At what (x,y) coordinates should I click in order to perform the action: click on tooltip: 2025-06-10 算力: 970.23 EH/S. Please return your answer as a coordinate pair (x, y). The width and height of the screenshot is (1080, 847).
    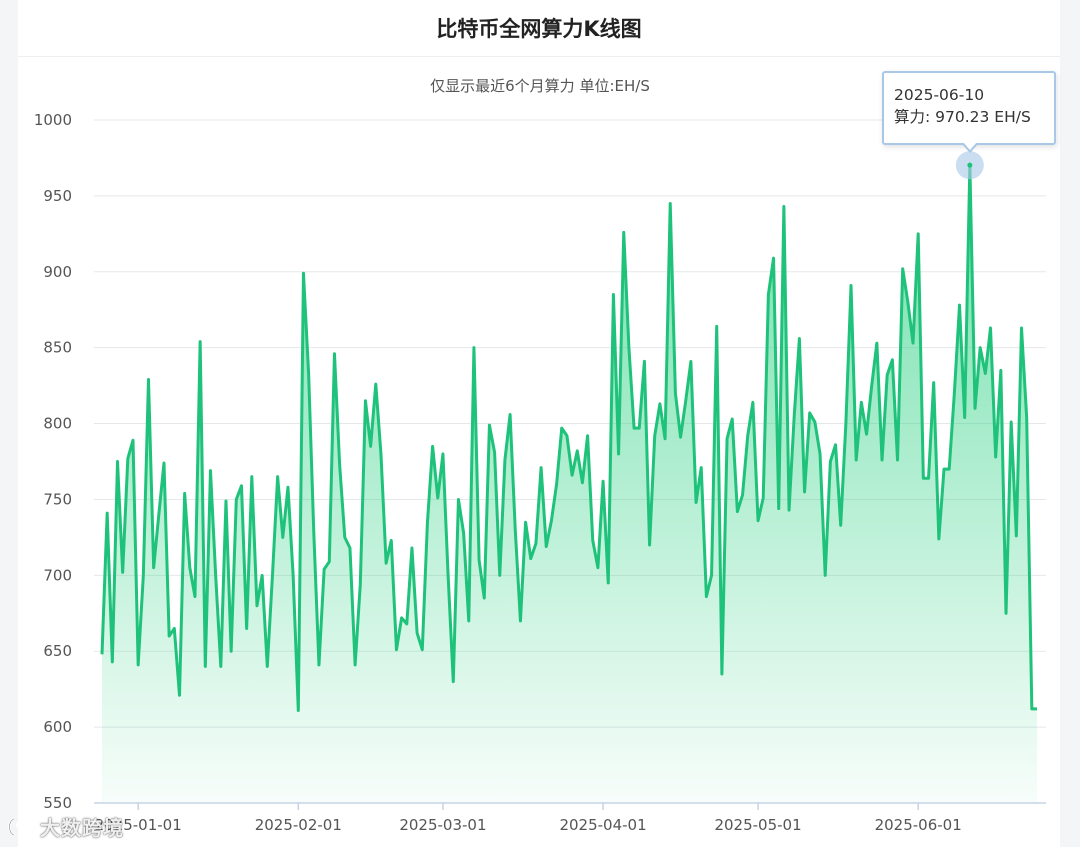
    Looking at the image, I should click on (969, 108).